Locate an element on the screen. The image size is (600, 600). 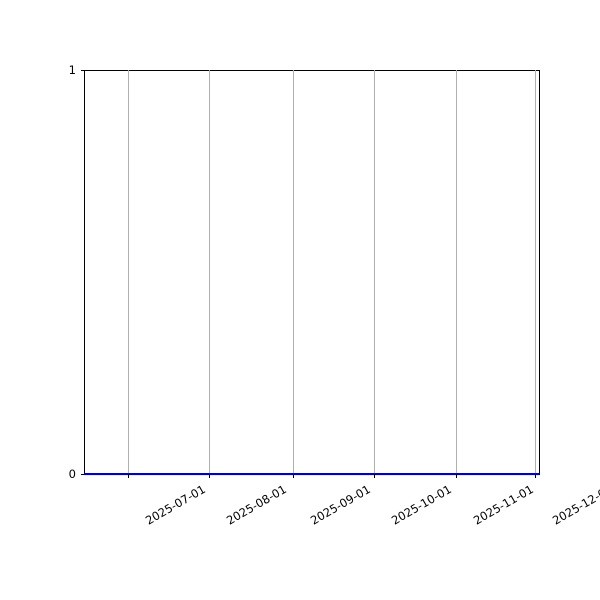
axis-spine-right is located at coordinates (539, 272).